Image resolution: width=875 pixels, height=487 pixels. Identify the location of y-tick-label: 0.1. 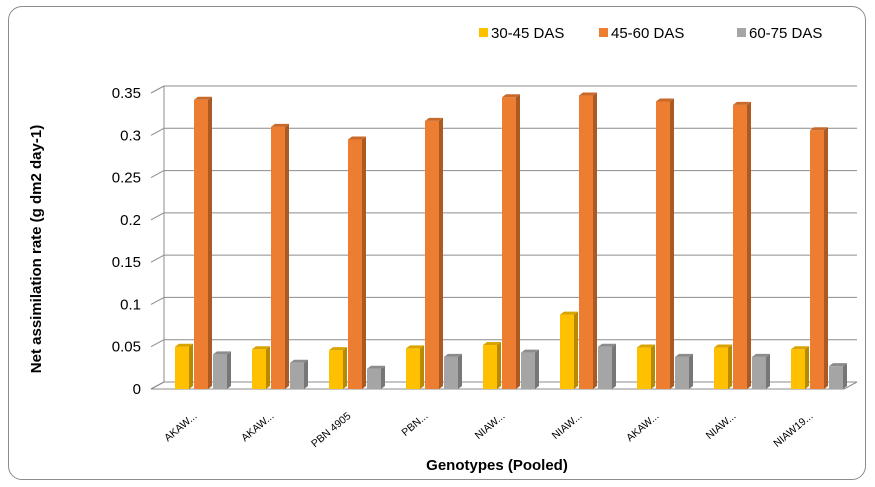
(130, 304).